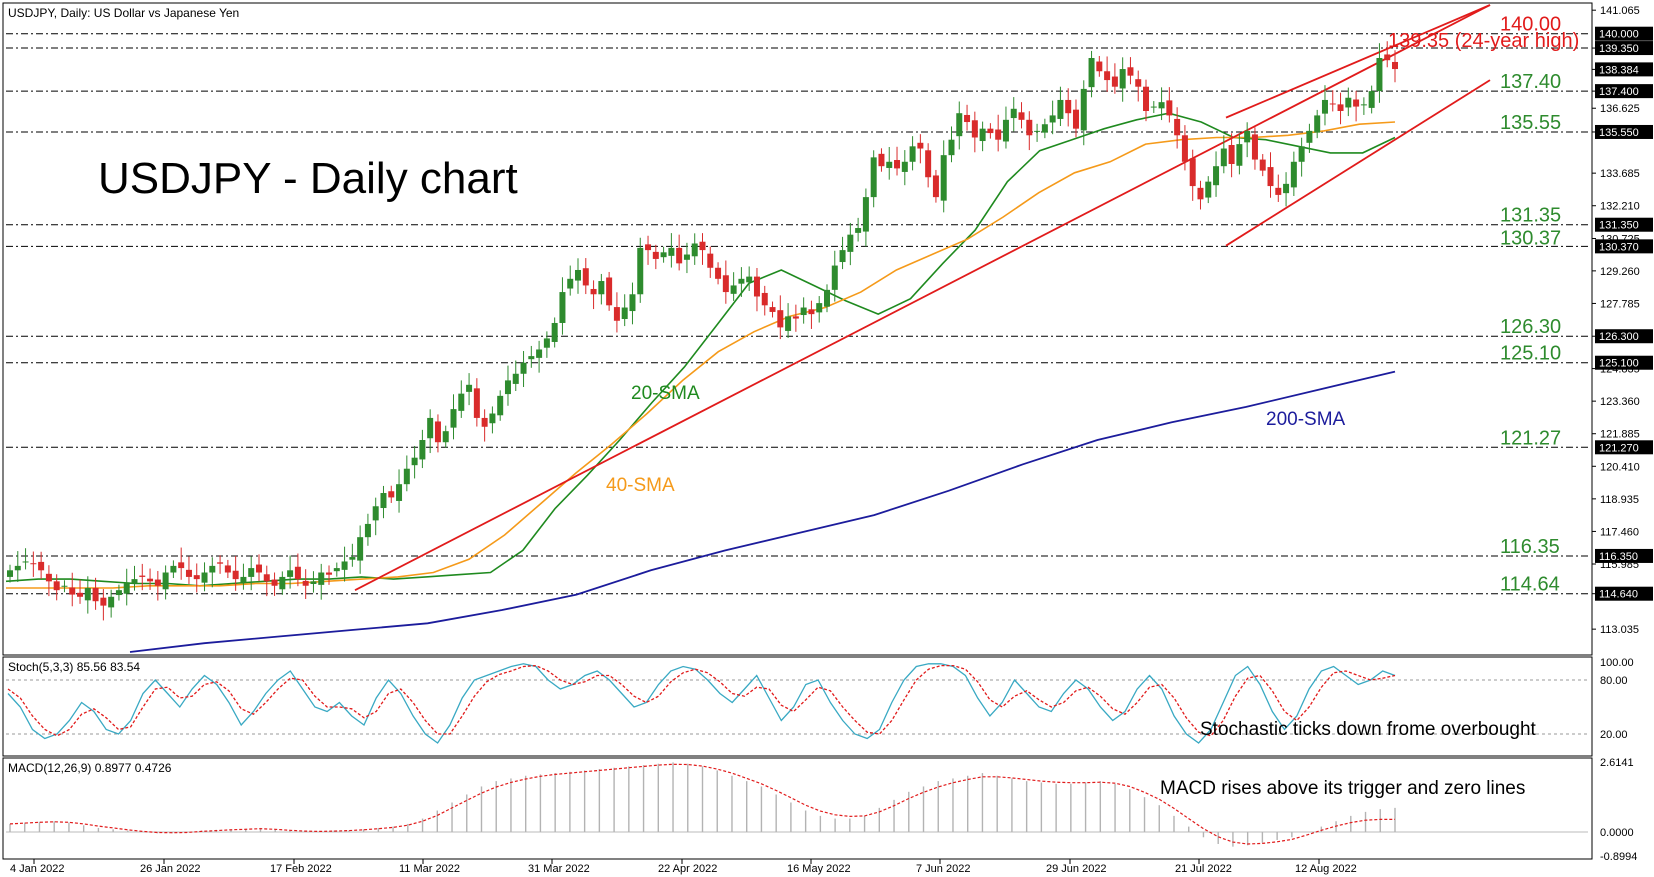 The image size is (1654, 877). Describe the element at coordinates (1530, 354) in the screenshot. I see `level-label: 125.10` at that location.